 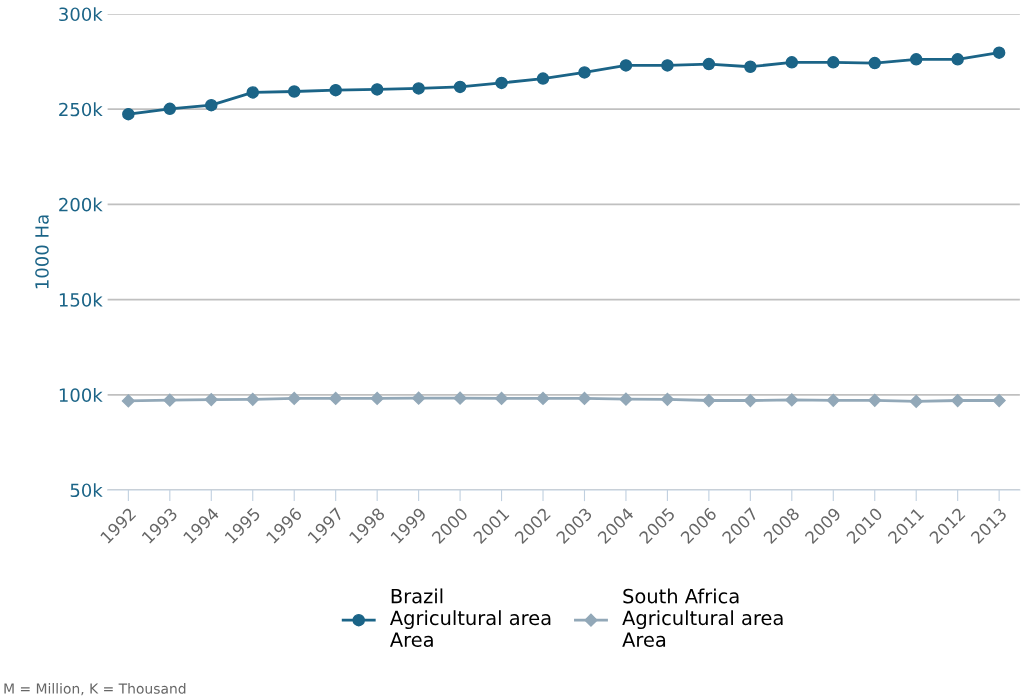 What do you see at coordinates (81, 14) in the screenshot?
I see `y-tick-label: 300k` at bounding box center [81, 14].